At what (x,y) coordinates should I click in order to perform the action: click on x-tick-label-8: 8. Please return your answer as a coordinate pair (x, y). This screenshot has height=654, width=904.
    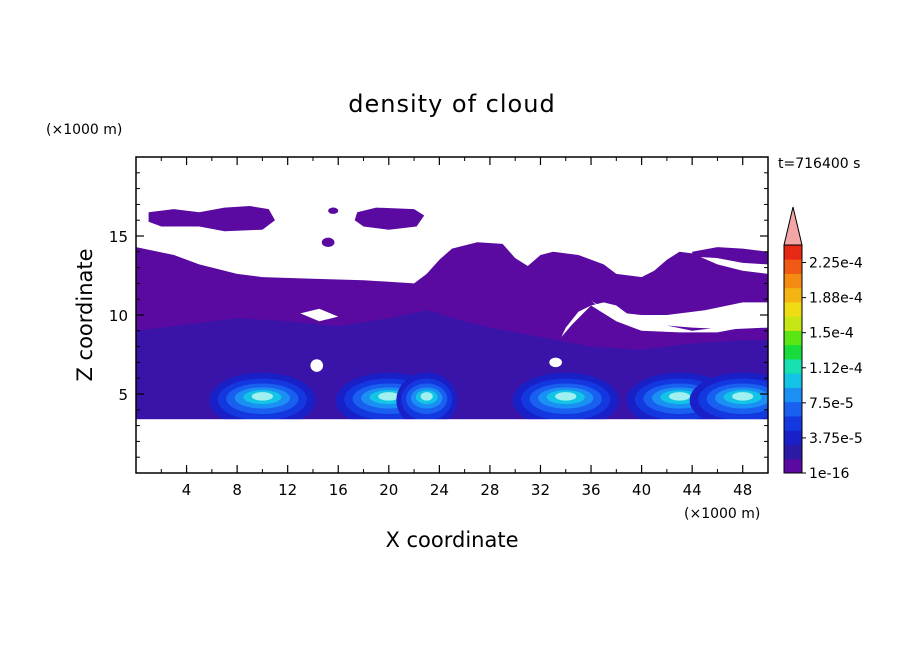
    Looking at the image, I should click on (237, 490).